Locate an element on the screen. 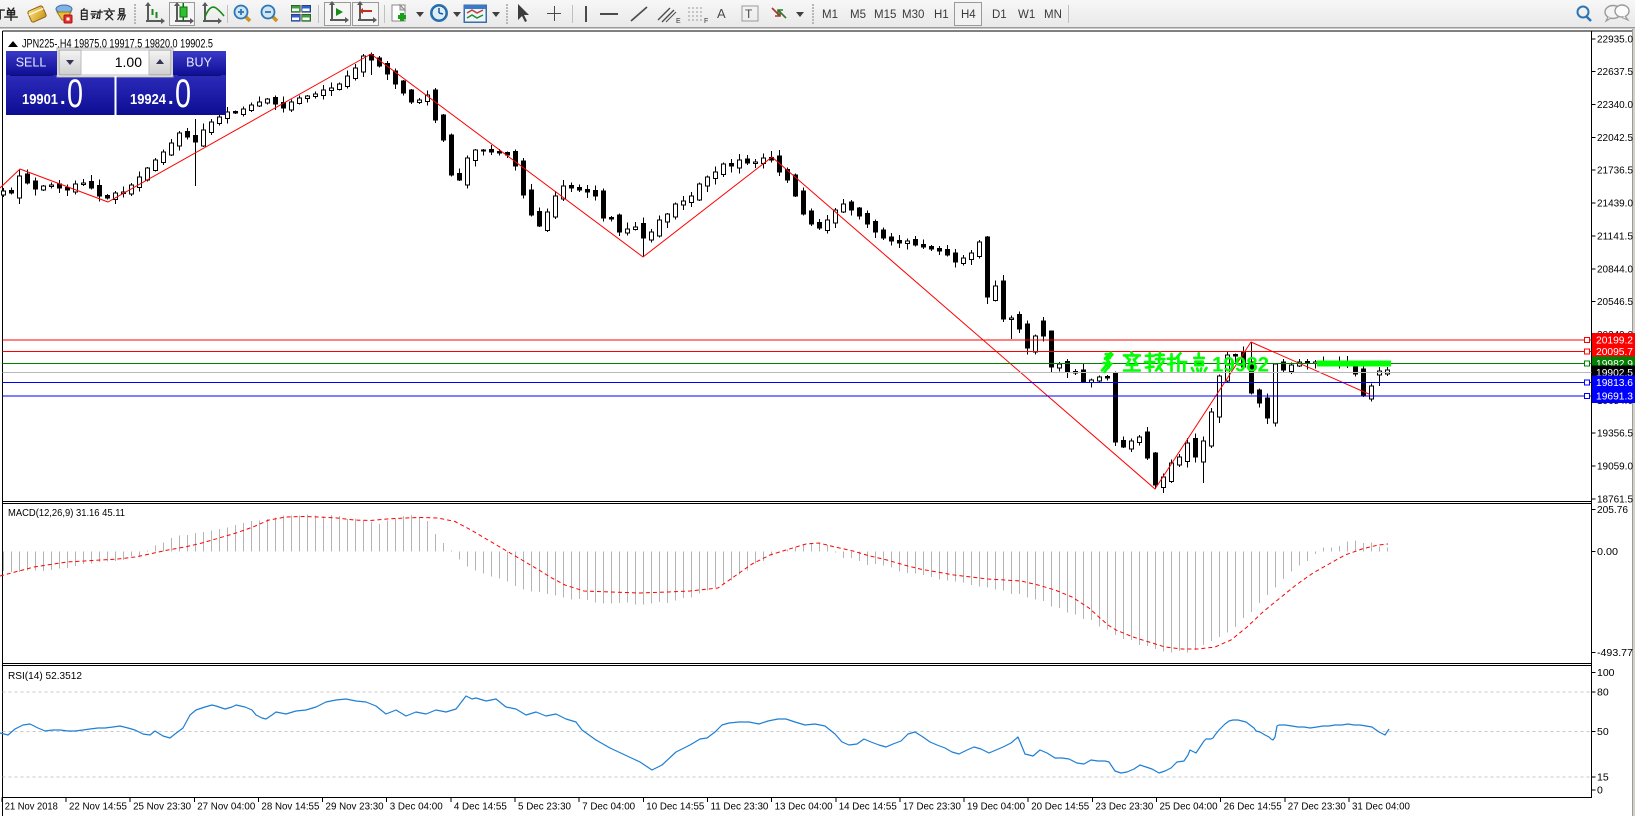  svg-text: H1 is located at coordinates (941, 15).